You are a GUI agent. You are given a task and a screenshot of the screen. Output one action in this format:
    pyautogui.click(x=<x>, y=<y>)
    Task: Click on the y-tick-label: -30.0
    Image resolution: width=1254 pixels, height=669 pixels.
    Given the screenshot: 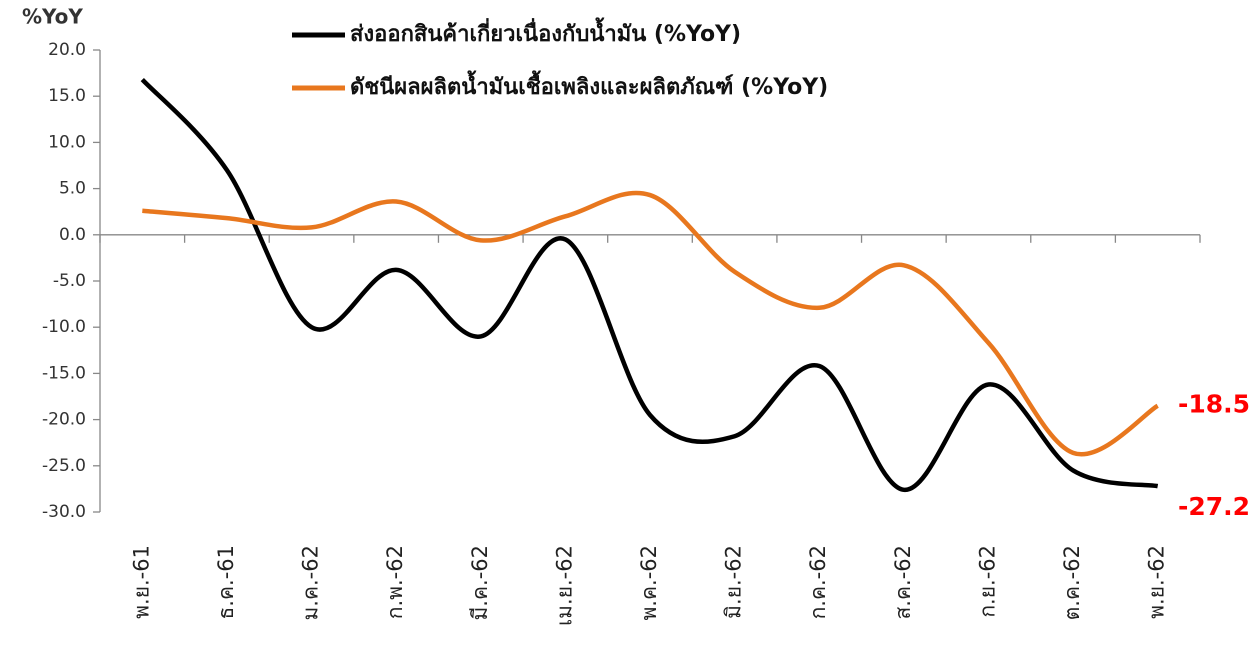 What is the action you would take?
    pyautogui.click(x=64, y=512)
    